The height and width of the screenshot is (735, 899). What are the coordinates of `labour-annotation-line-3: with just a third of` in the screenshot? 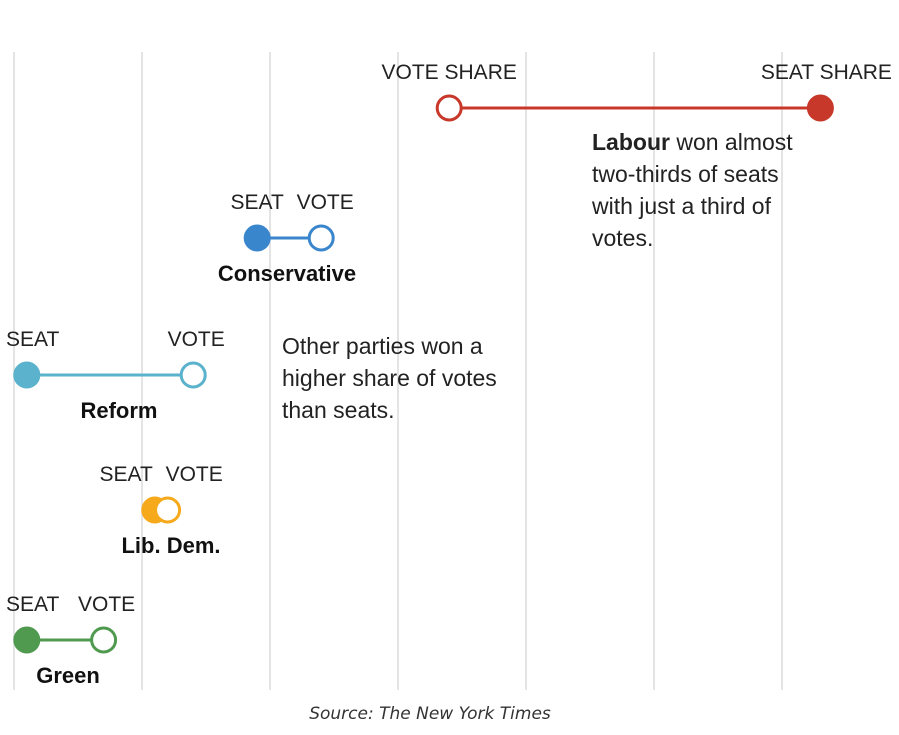 It's located at (681, 206).